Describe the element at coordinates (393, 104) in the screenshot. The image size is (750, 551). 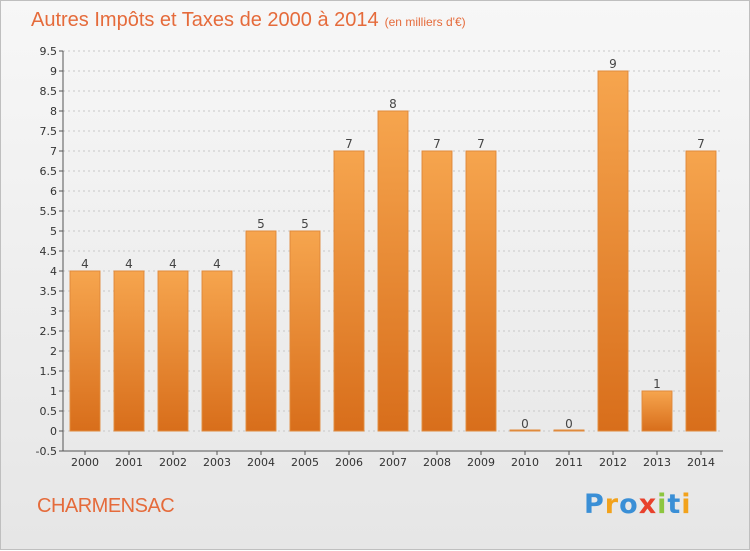
I see `bar-value-label: 8` at that location.